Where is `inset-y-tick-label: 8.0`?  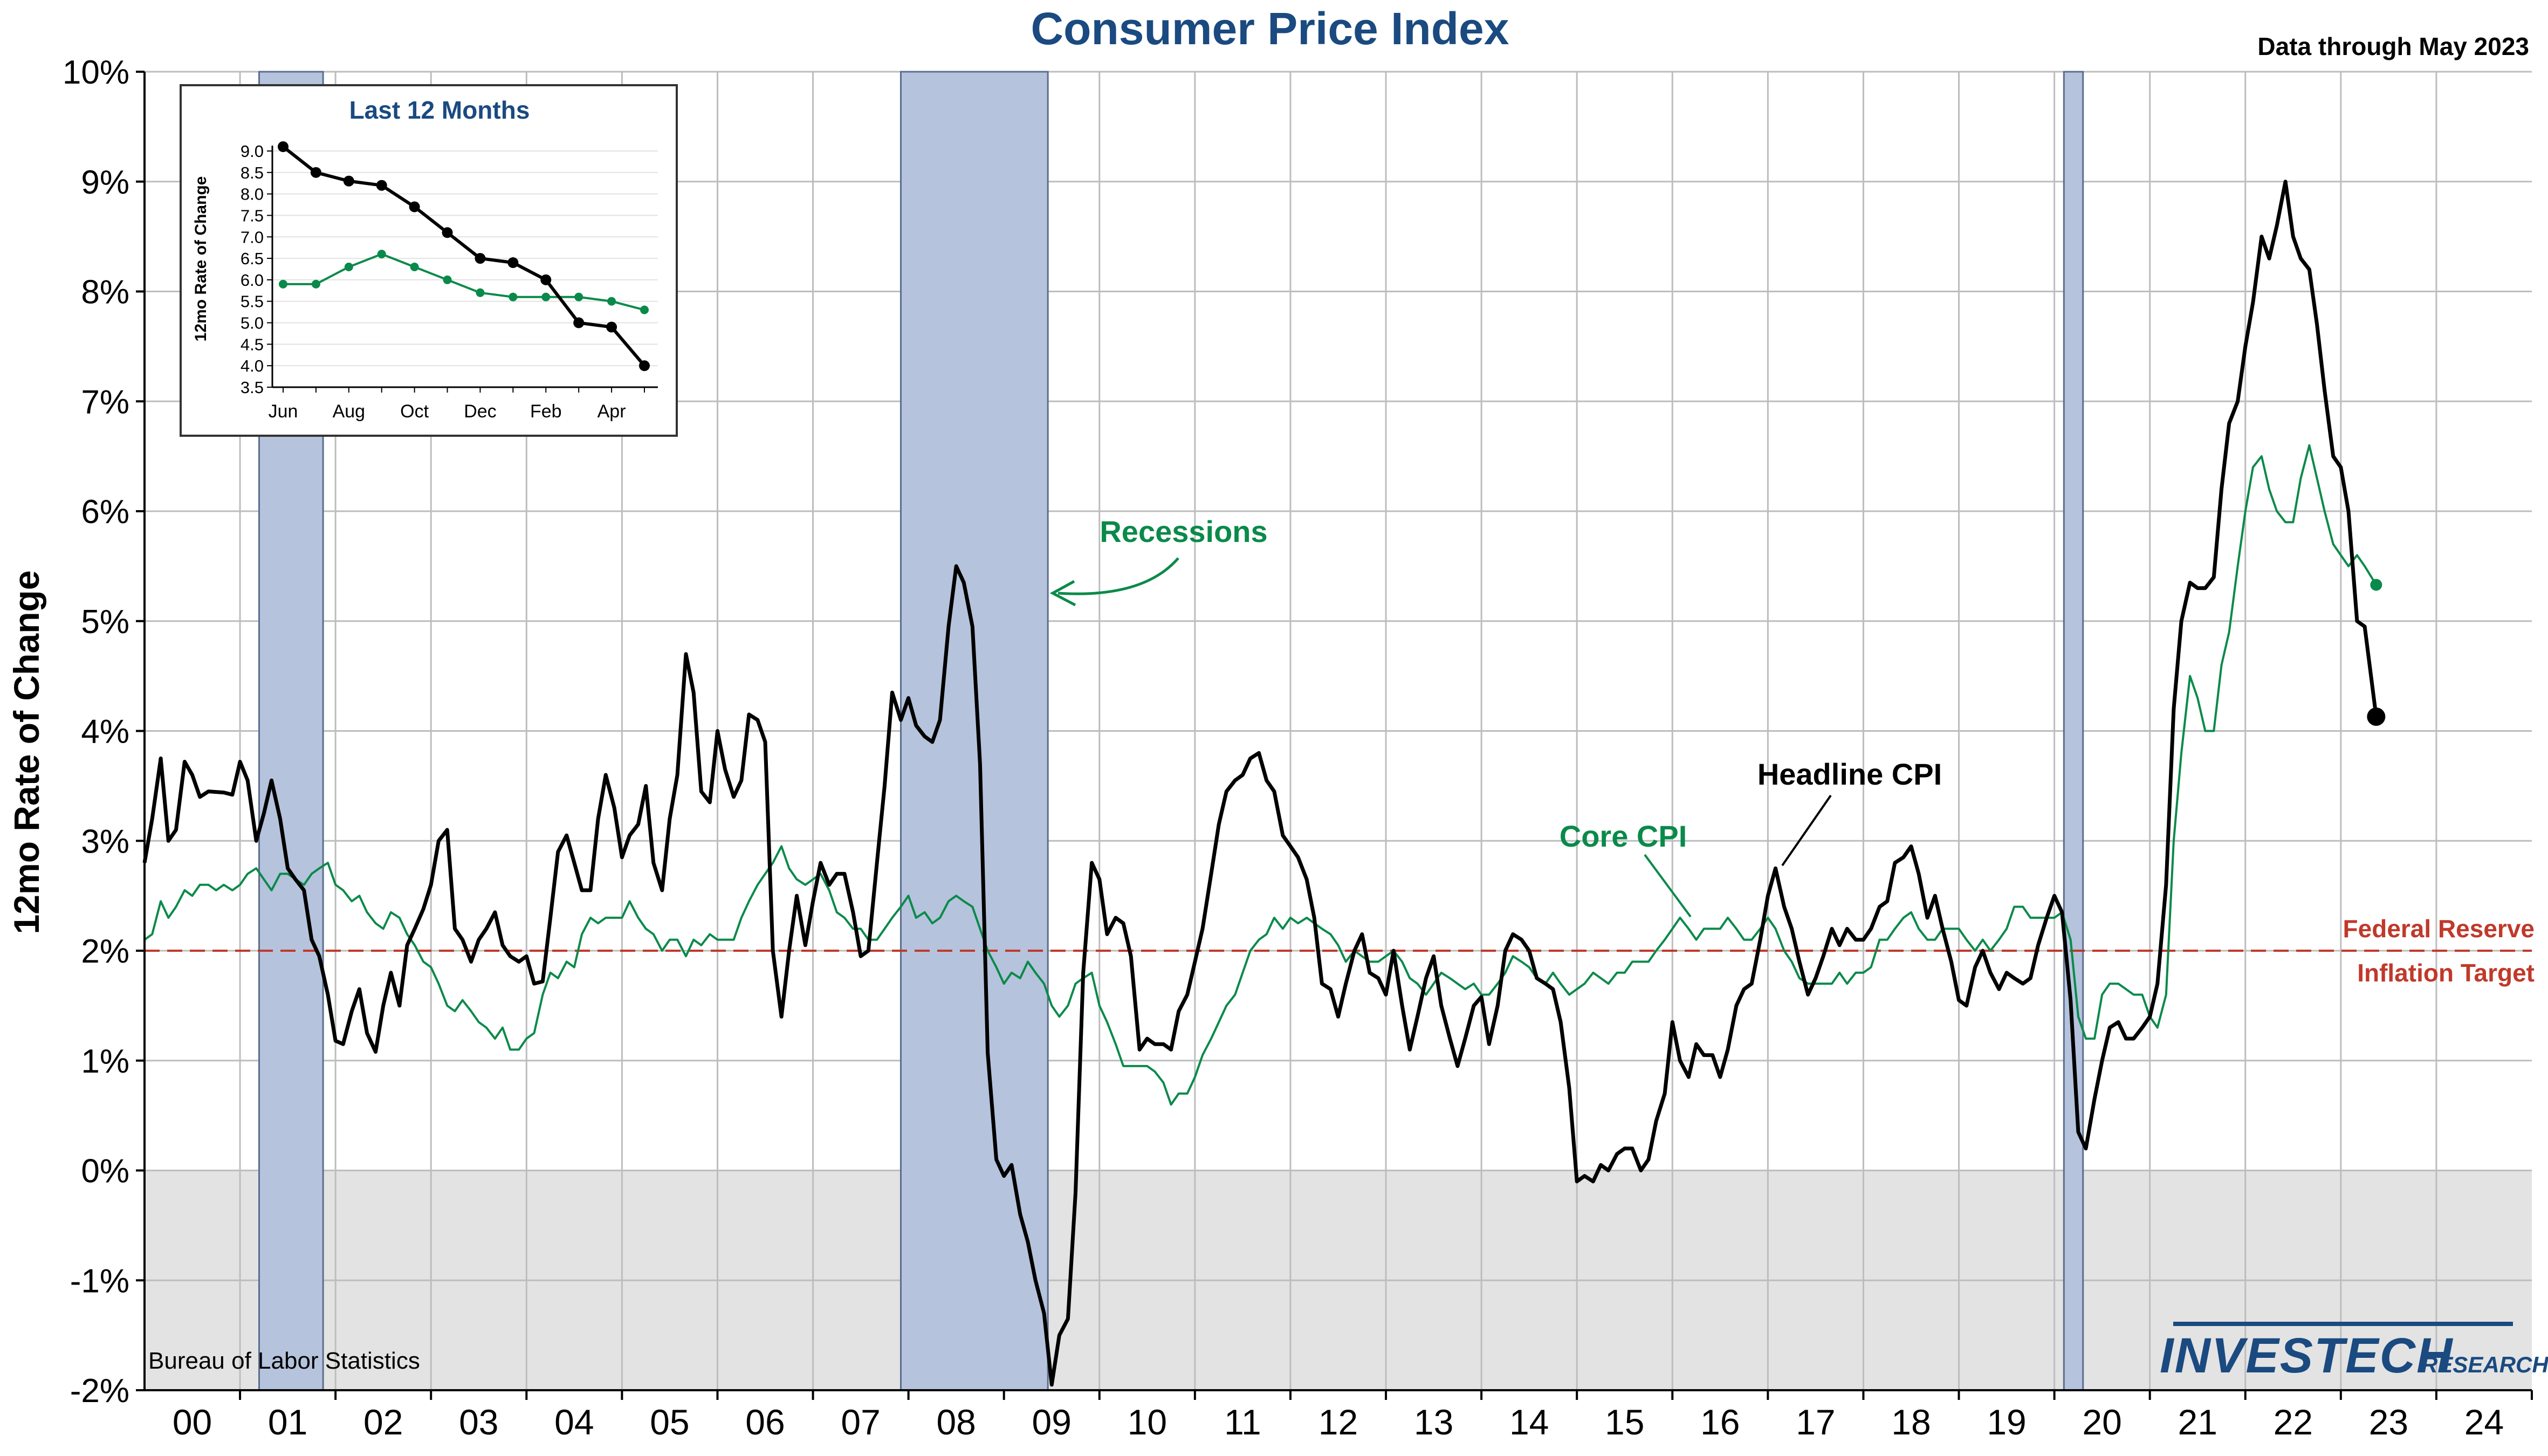
inset-y-tick-label: 8.0 is located at coordinates (252, 194).